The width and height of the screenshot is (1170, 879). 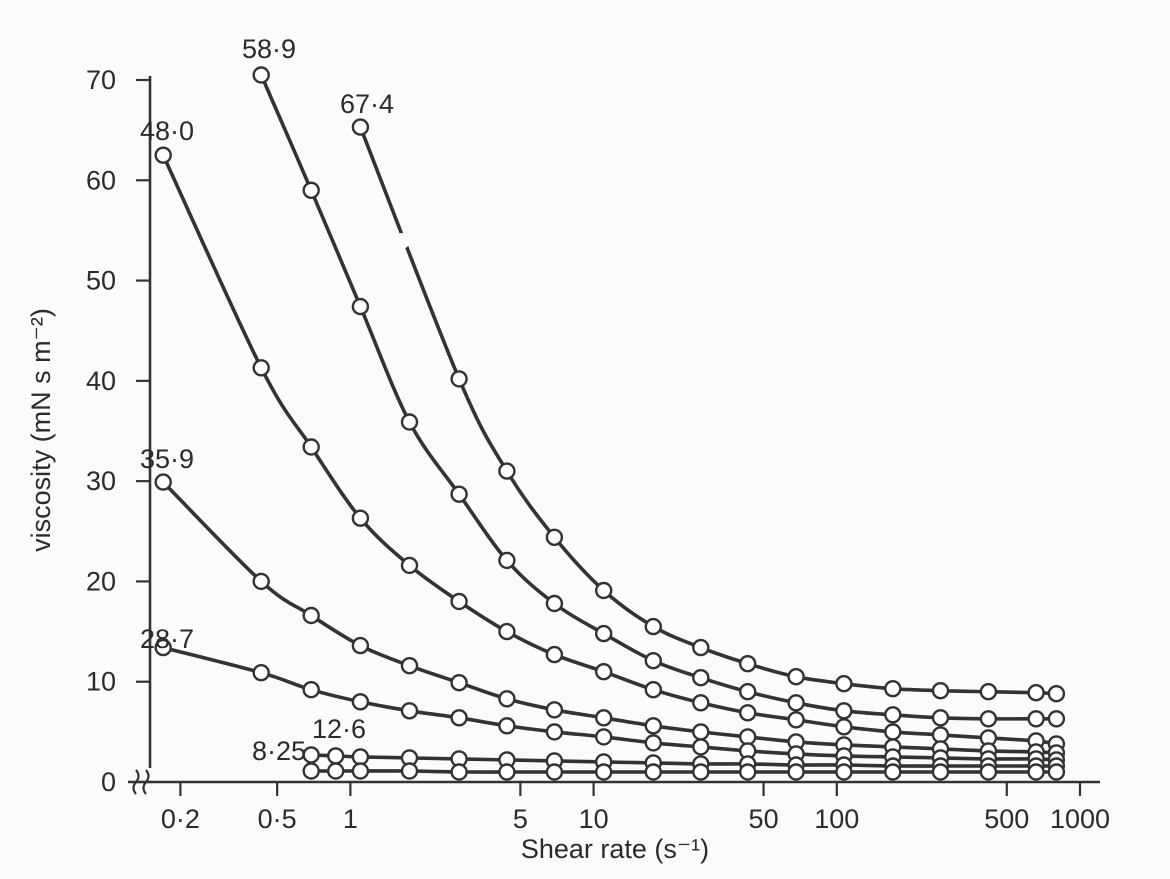 What do you see at coordinates (401, 240) in the screenshot?
I see `series-line-gap` at bounding box center [401, 240].